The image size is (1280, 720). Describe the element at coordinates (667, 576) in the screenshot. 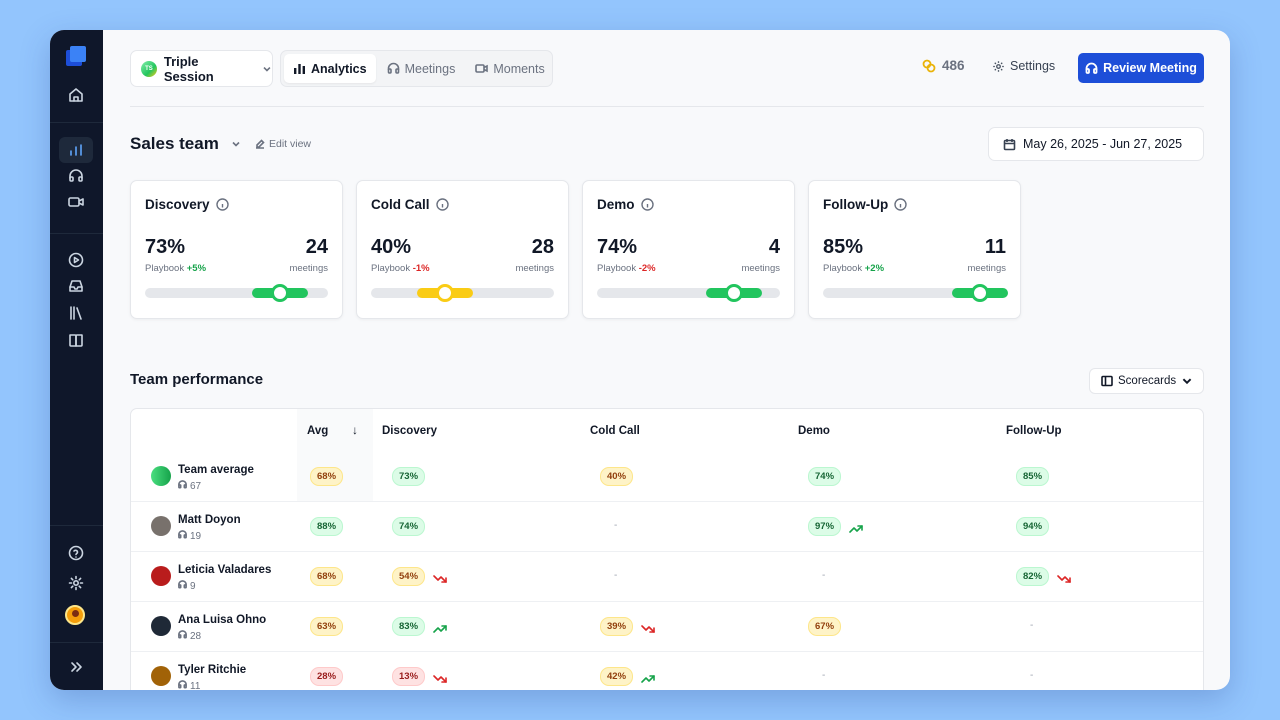

I see `table-row: Leticia Valadares 9 68% 54% - - 82%` at that location.